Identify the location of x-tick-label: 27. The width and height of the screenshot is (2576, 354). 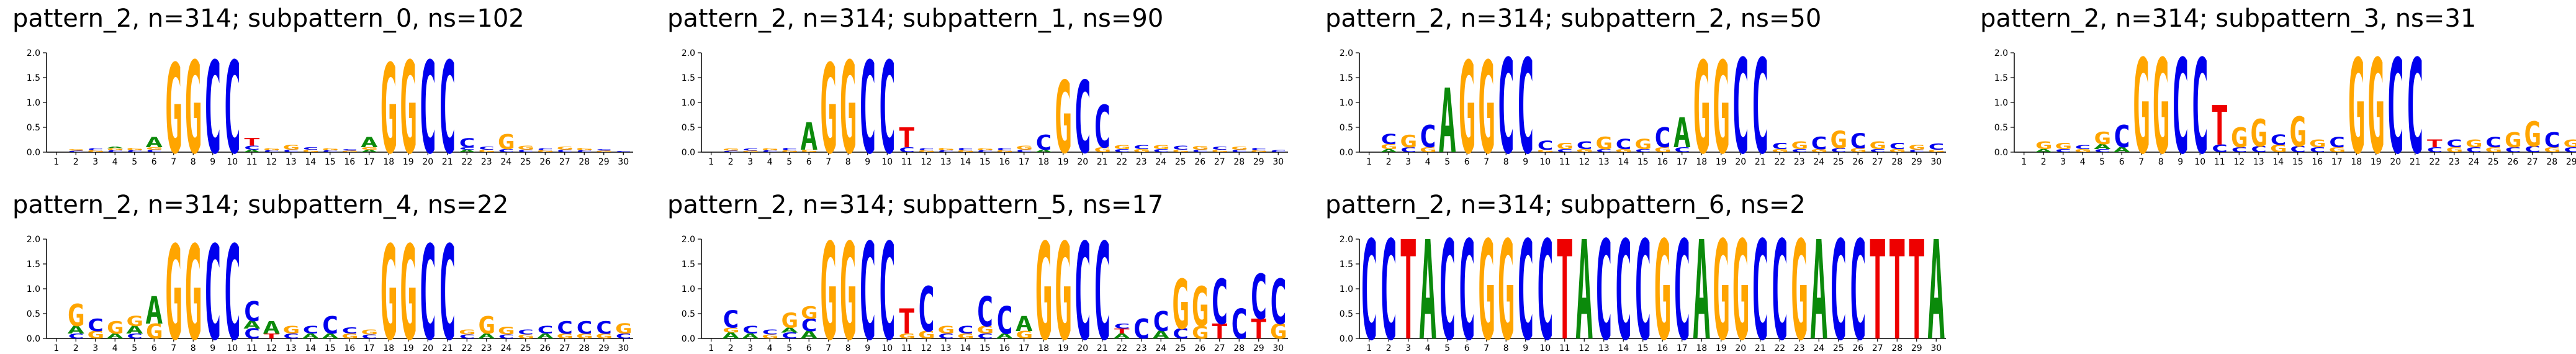
(564, 348).